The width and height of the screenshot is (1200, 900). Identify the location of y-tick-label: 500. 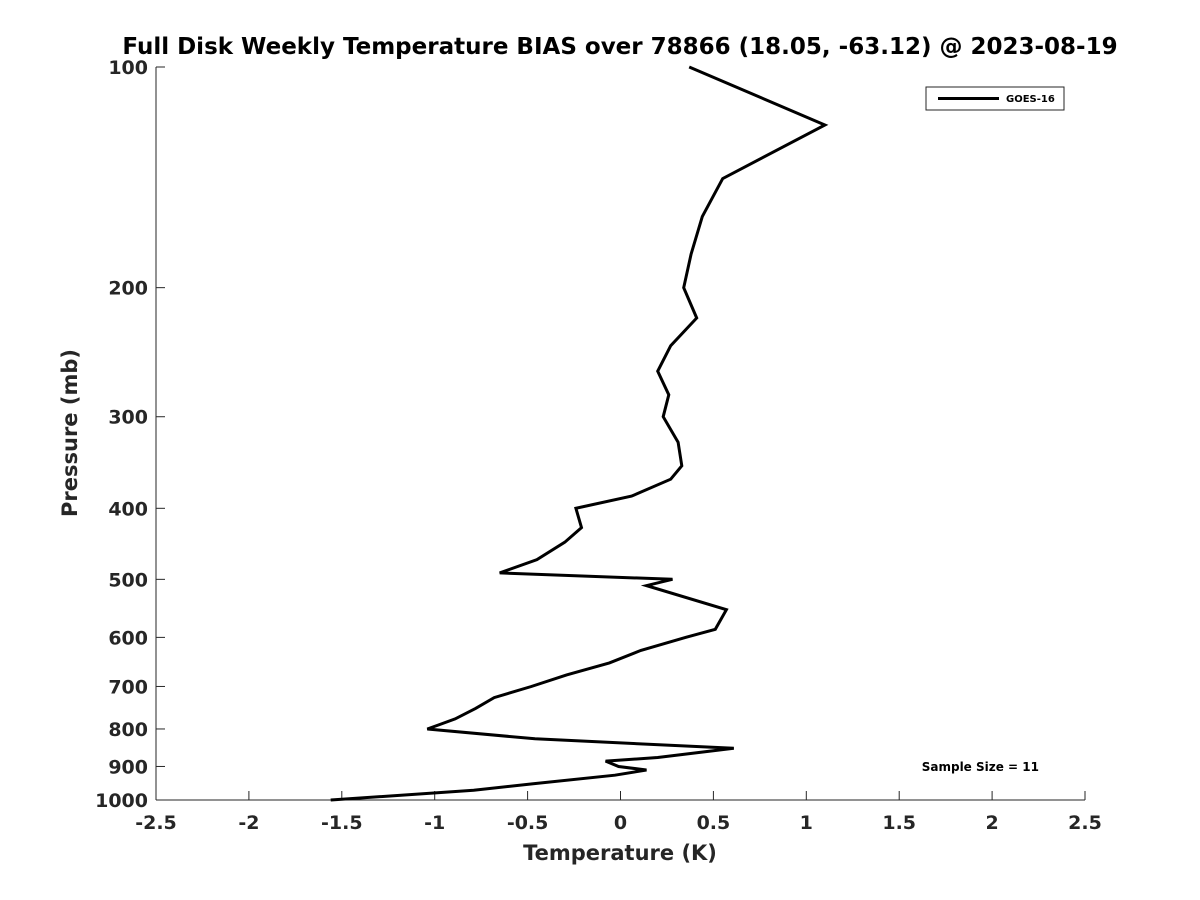
(128, 580).